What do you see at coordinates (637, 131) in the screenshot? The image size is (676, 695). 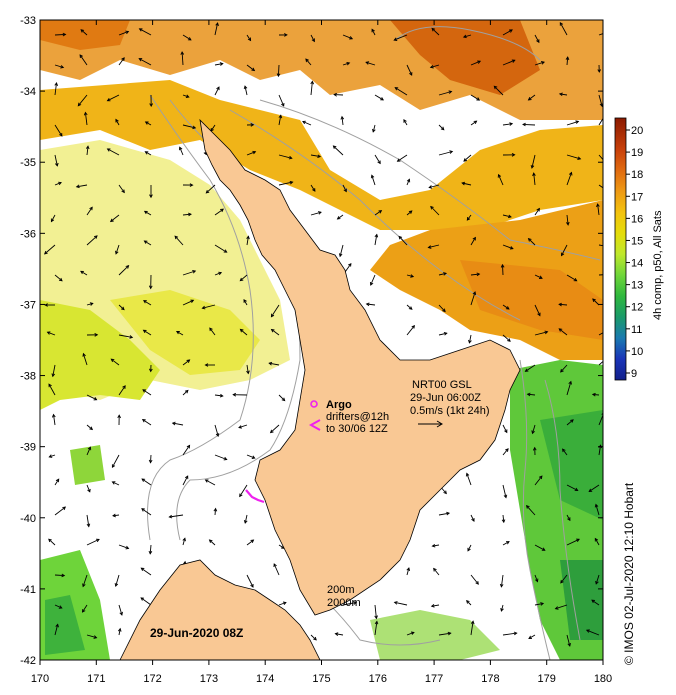 I see `colorbar-tick-label: 20` at bounding box center [637, 131].